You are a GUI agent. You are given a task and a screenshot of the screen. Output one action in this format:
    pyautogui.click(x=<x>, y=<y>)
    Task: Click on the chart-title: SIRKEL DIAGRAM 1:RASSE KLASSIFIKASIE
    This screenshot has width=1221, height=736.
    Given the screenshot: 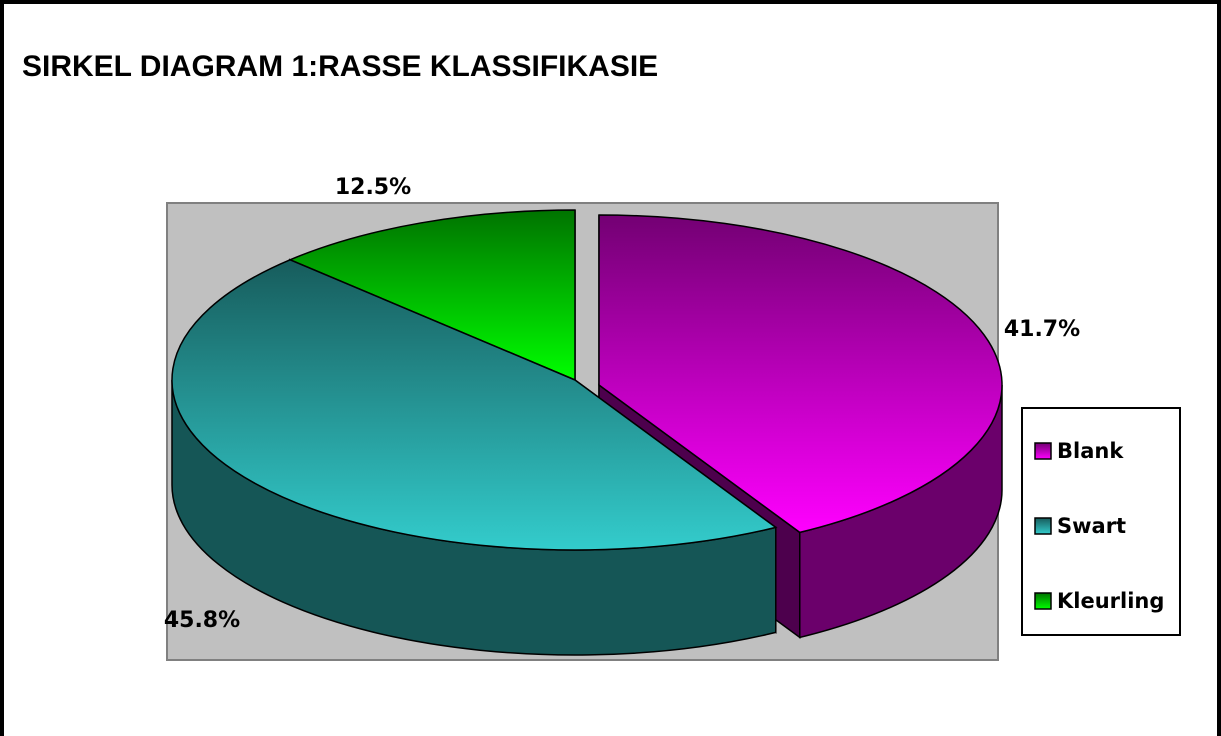 What is the action you would take?
    pyautogui.click(x=340, y=66)
    